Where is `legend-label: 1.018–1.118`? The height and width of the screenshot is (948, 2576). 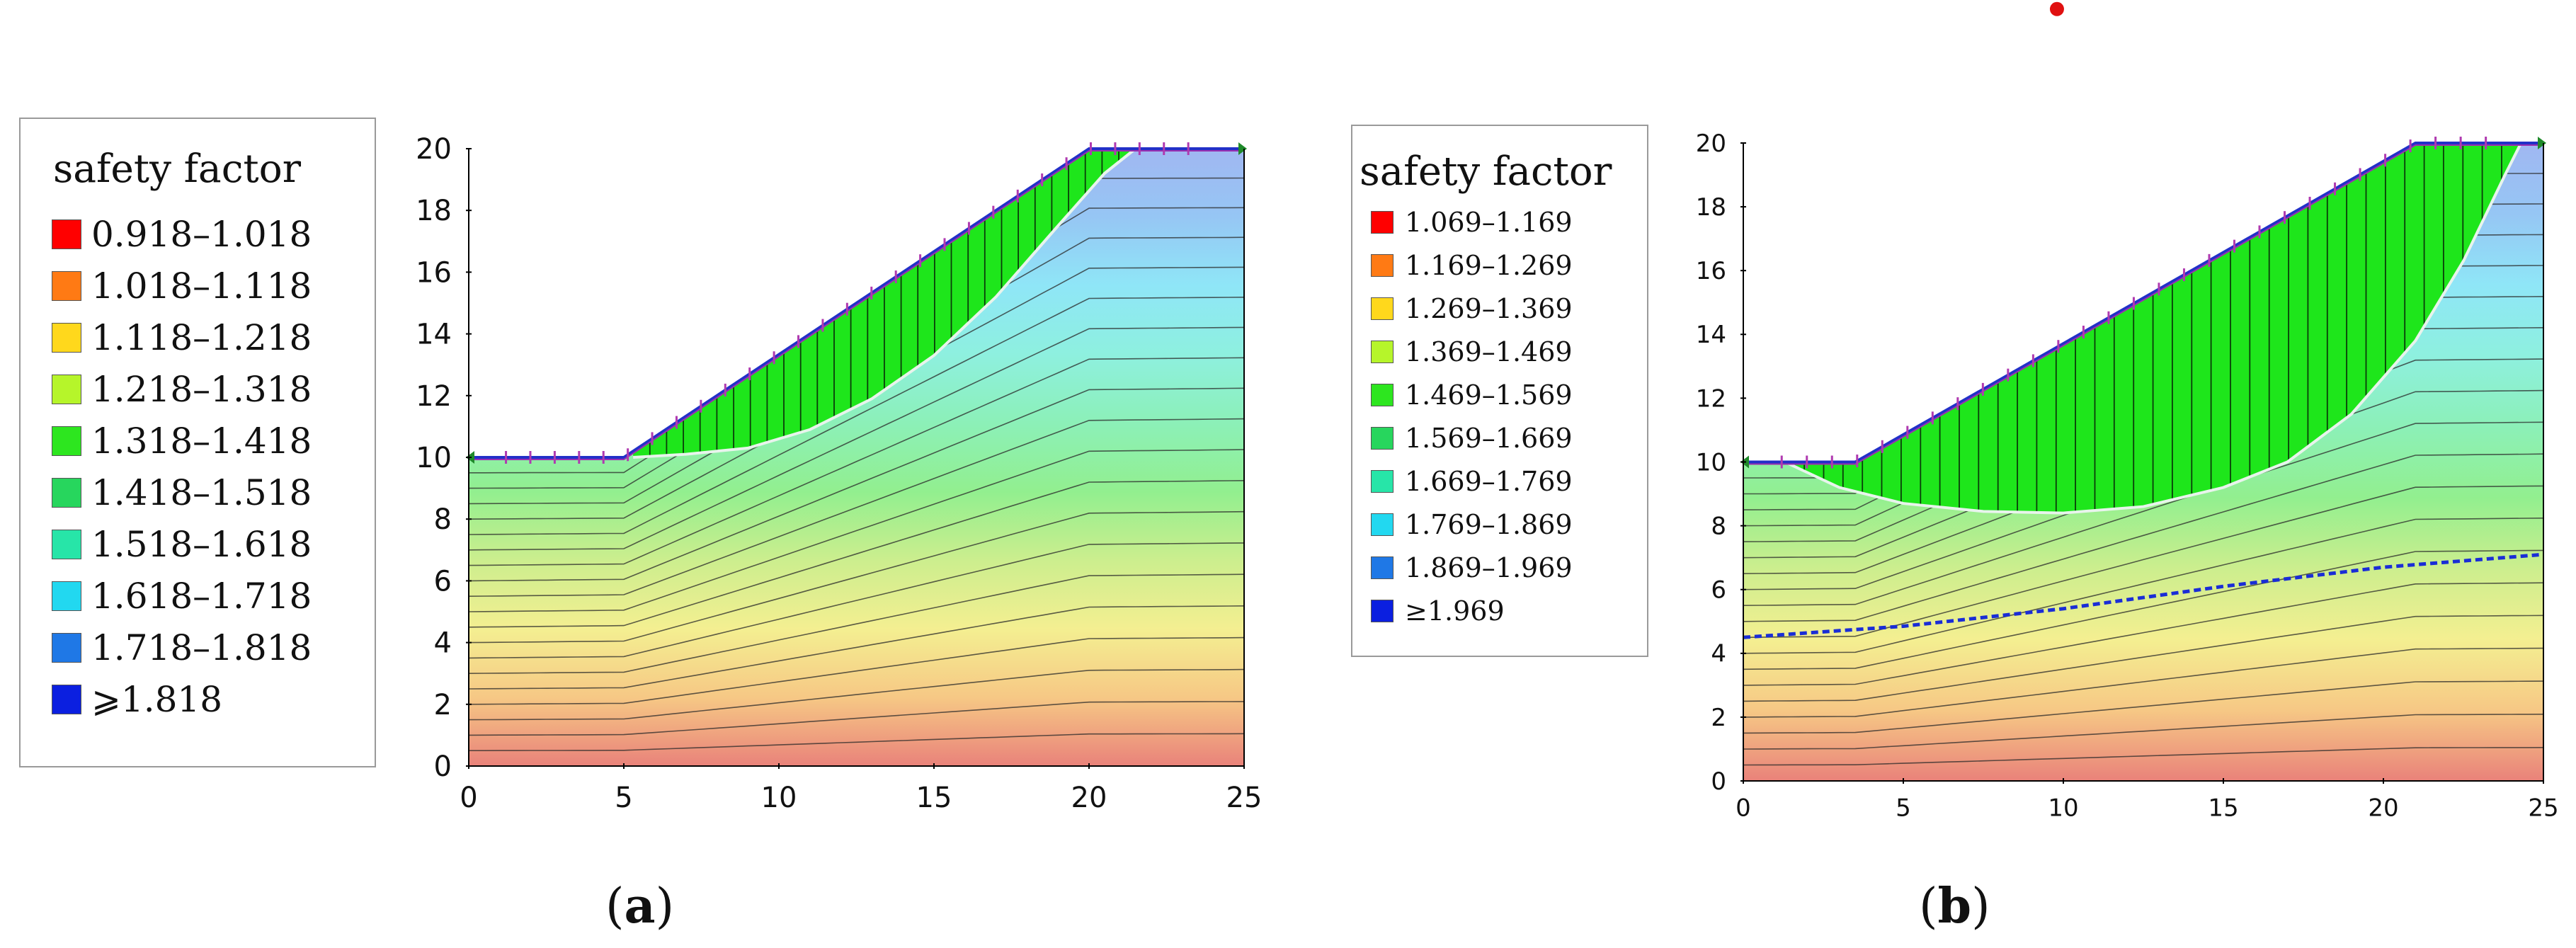
legend-label: 1.018–1.118 is located at coordinates (201, 286).